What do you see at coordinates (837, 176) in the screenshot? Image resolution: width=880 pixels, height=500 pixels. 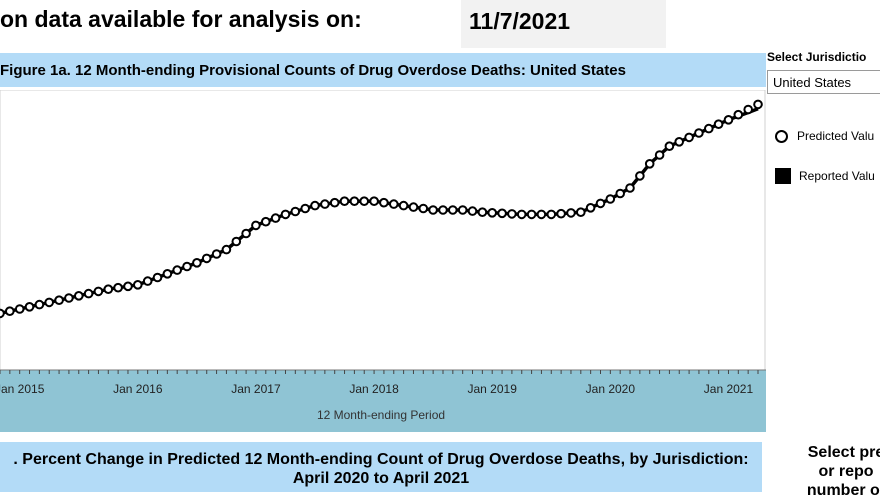 I see `legend-reported-label: Reported Valu` at bounding box center [837, 176].